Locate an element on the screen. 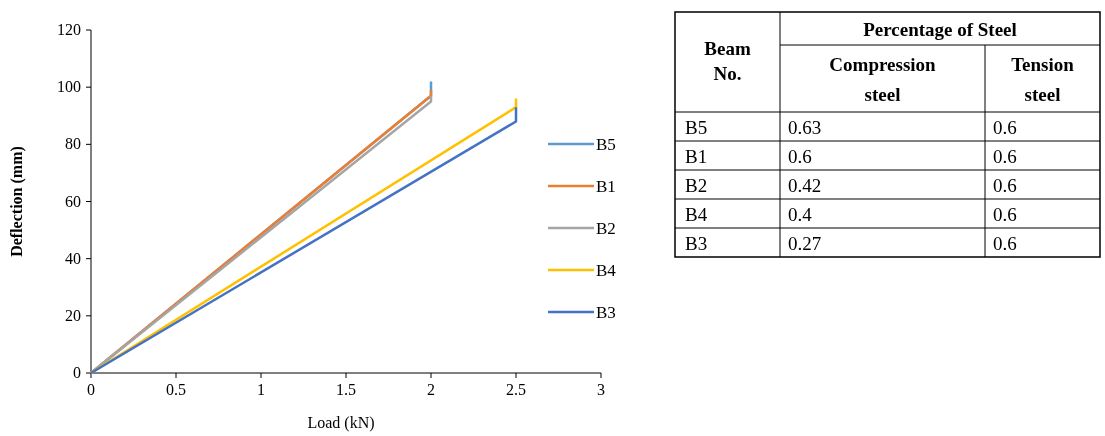 This screenshot has height=436, width=1105. text: 0.42 is located at coordinates (805, 185).